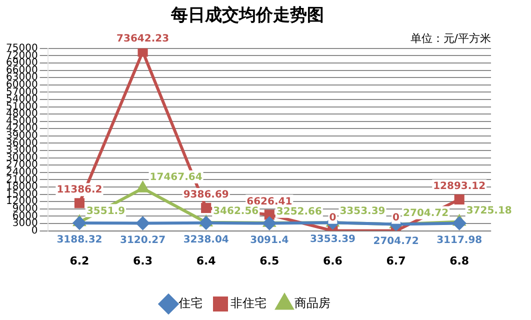  I want to click on y-tick-label: 0, so click(34, 230).